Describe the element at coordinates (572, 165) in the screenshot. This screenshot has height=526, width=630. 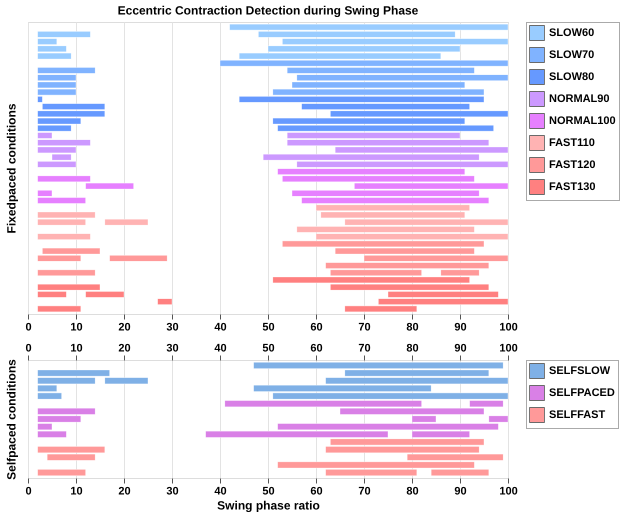
I see `legend-label: FAST120` at that location.